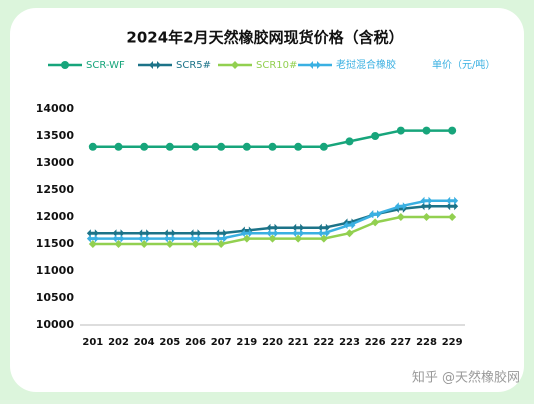 The width and height of the screenshot is (534, 404). What do you see at coordinates (195, 342) in the screenshot?
I see `x-tick-label: 206` at bounding box center [195, 342].